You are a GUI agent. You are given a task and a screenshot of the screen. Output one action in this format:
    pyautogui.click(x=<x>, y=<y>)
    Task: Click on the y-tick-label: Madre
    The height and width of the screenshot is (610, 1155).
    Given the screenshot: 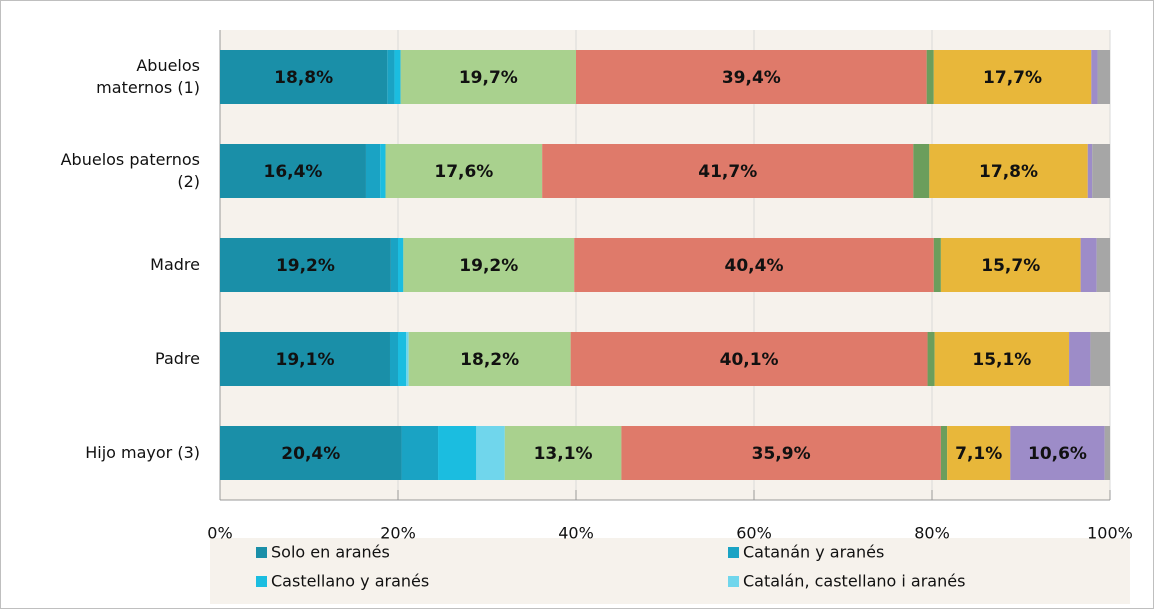 What is the action you would take?
    pyautogui.click(x=175, y=264)
    